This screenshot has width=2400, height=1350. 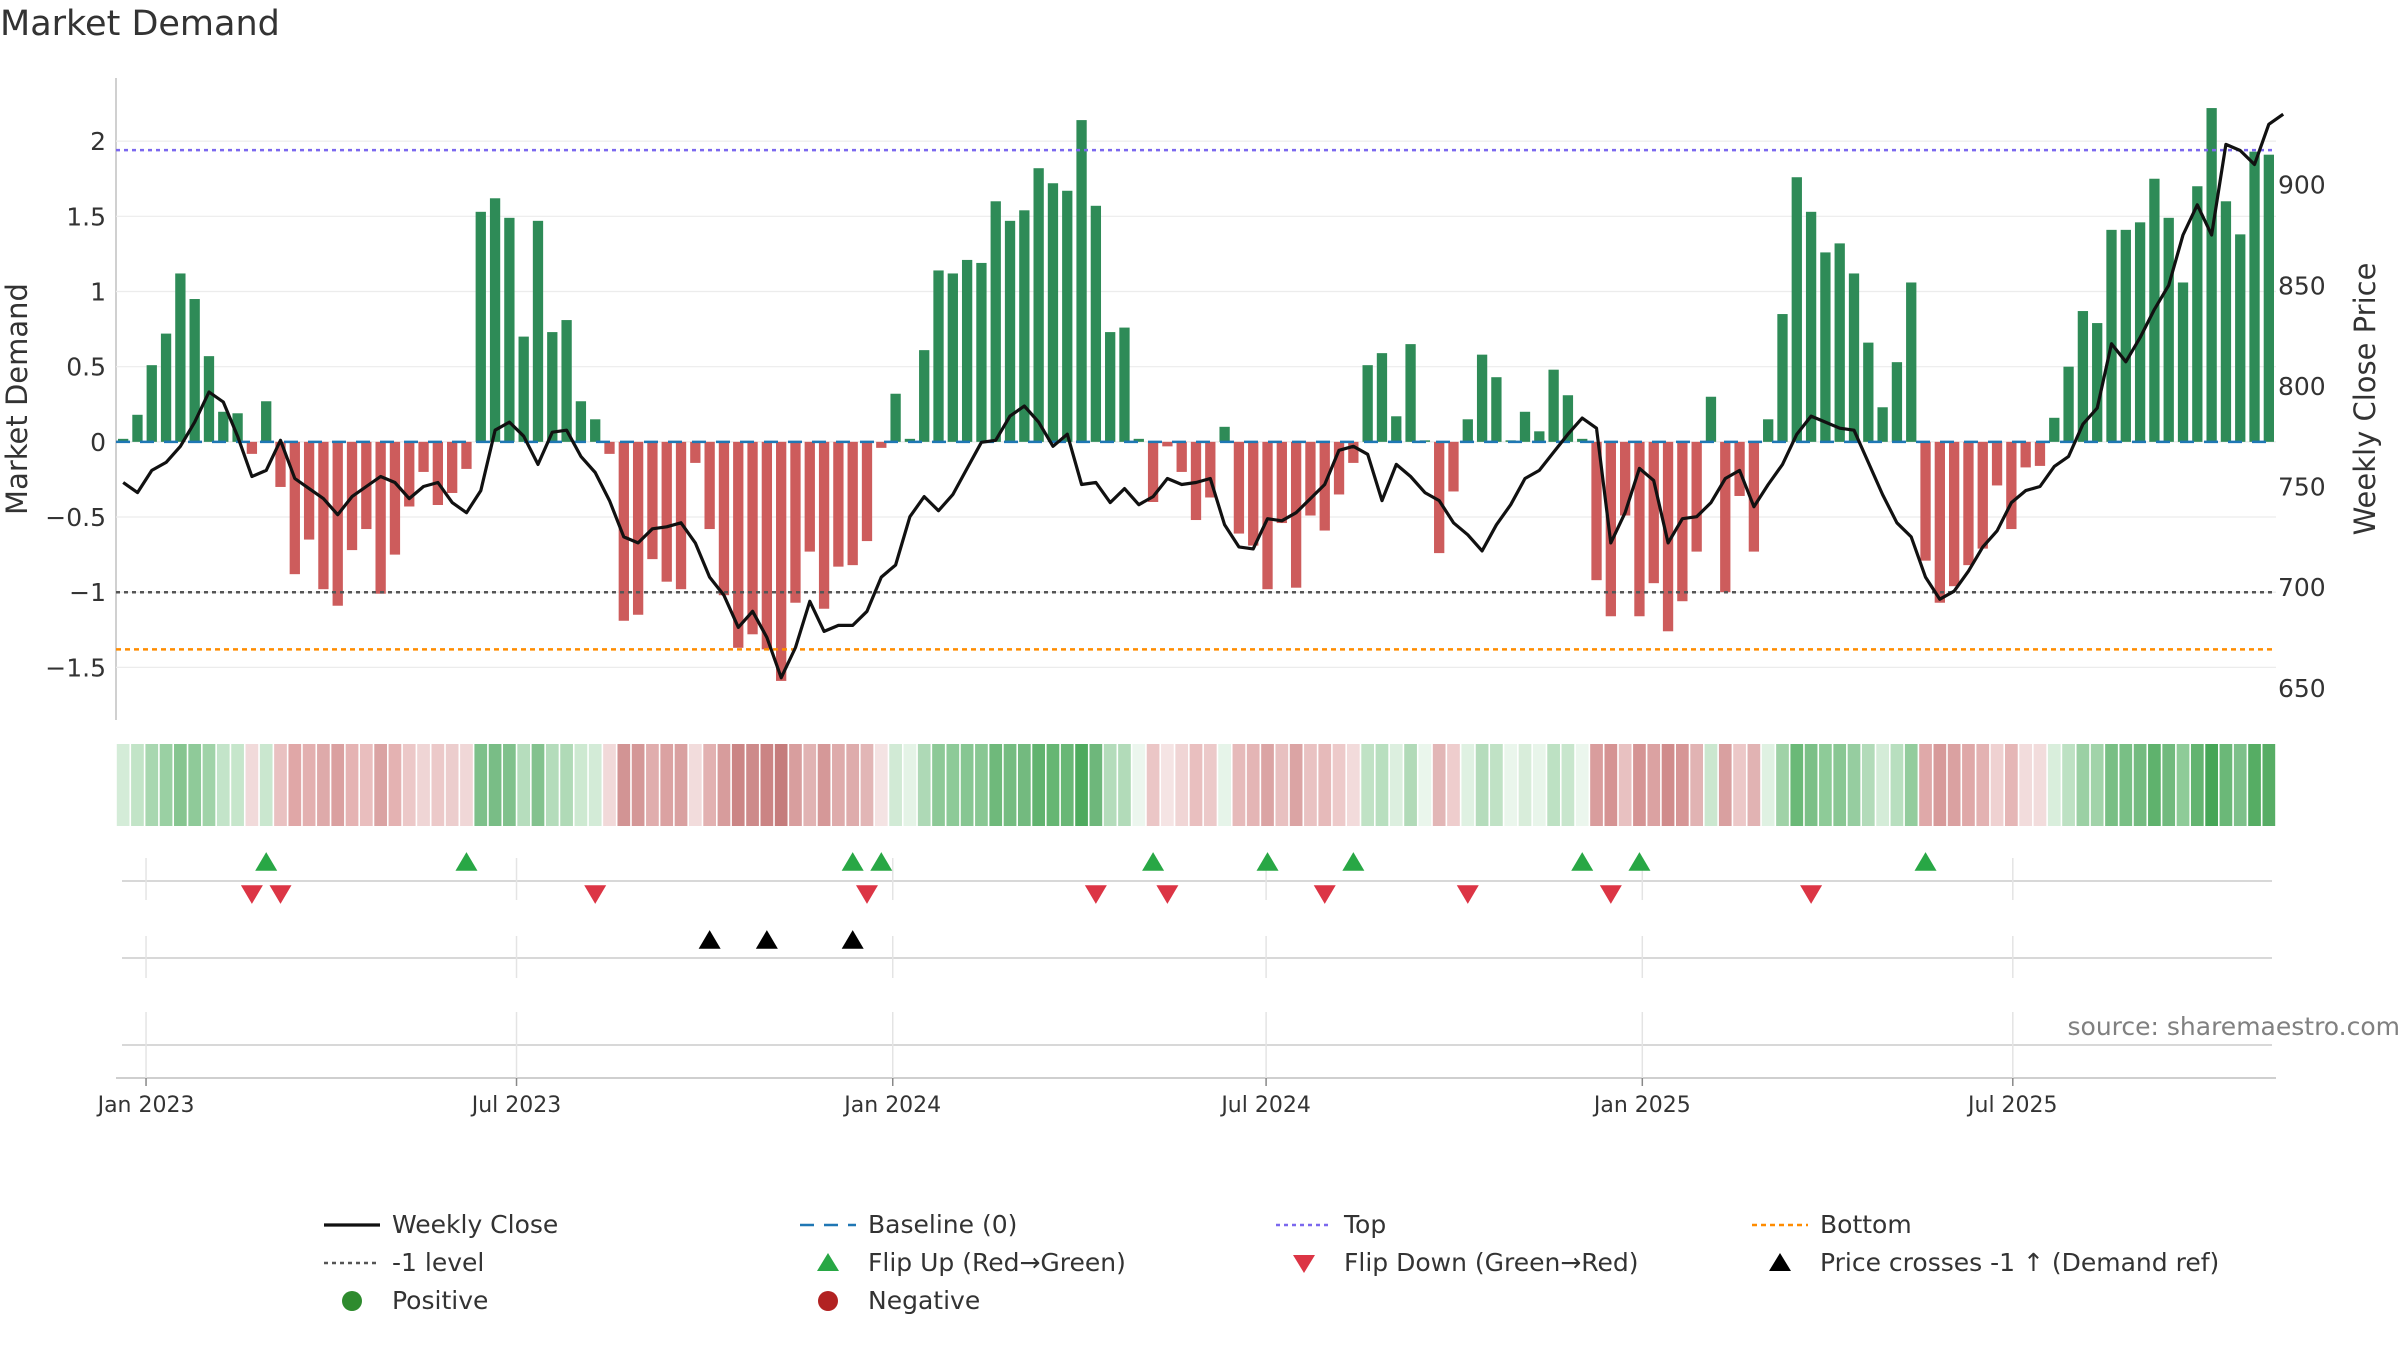 What do you see at coordinates (1994, 1263) in the screenshot?
I see `legend-item-price-crosses-1-demand-ref: Price crosses -1 ↑ (Demand ref)` at bounding box center [1994, 1263].